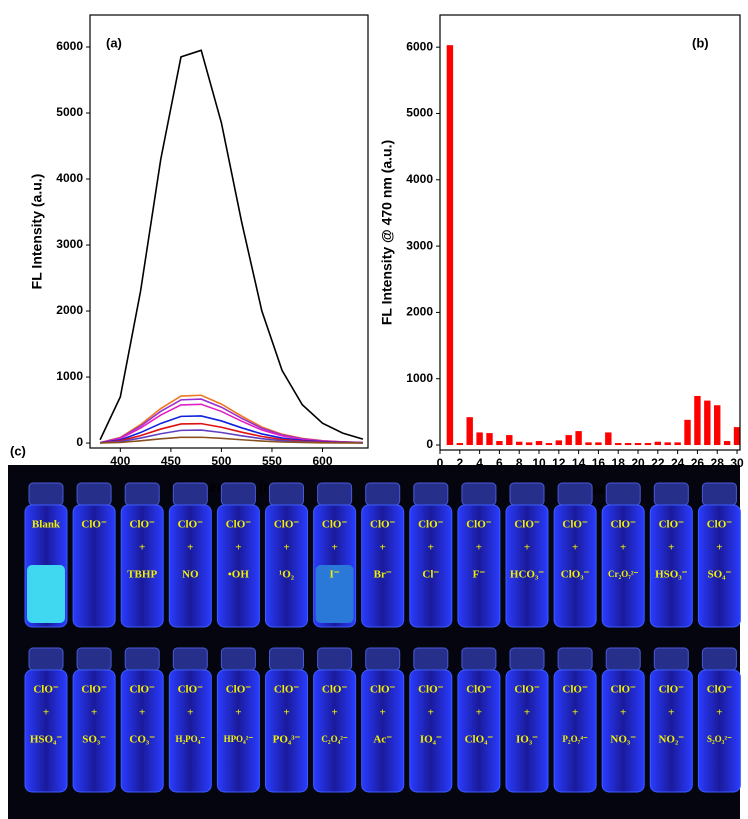  Describe the element at coordinates (479, 740) in the screenshot. I see `vial-analyte: ClO₄⁻` at that location.